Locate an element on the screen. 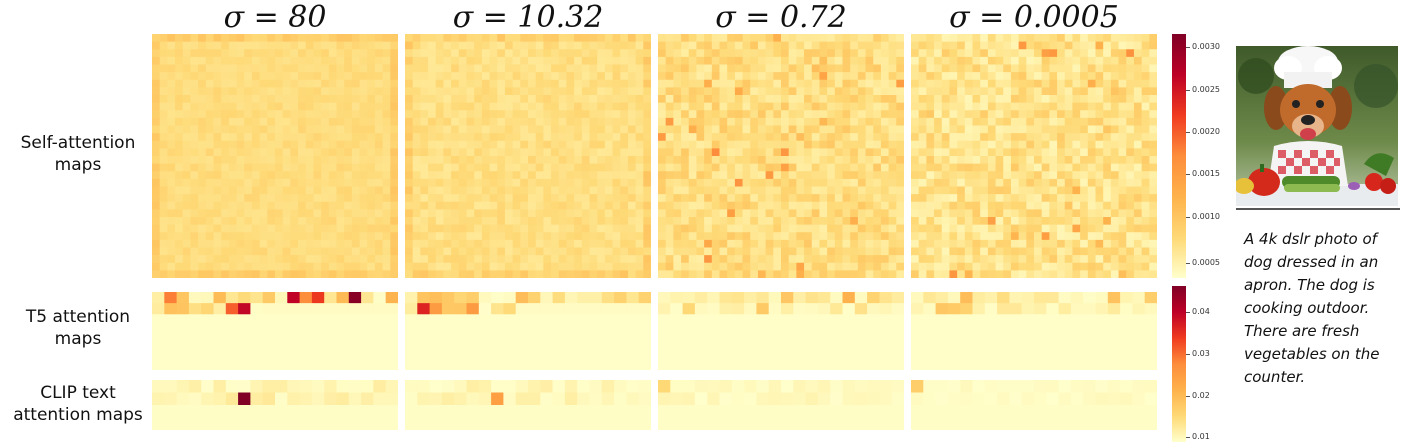  colorbar-self-tick-0020: 0.0020 is located at coordinates (1206, 131).